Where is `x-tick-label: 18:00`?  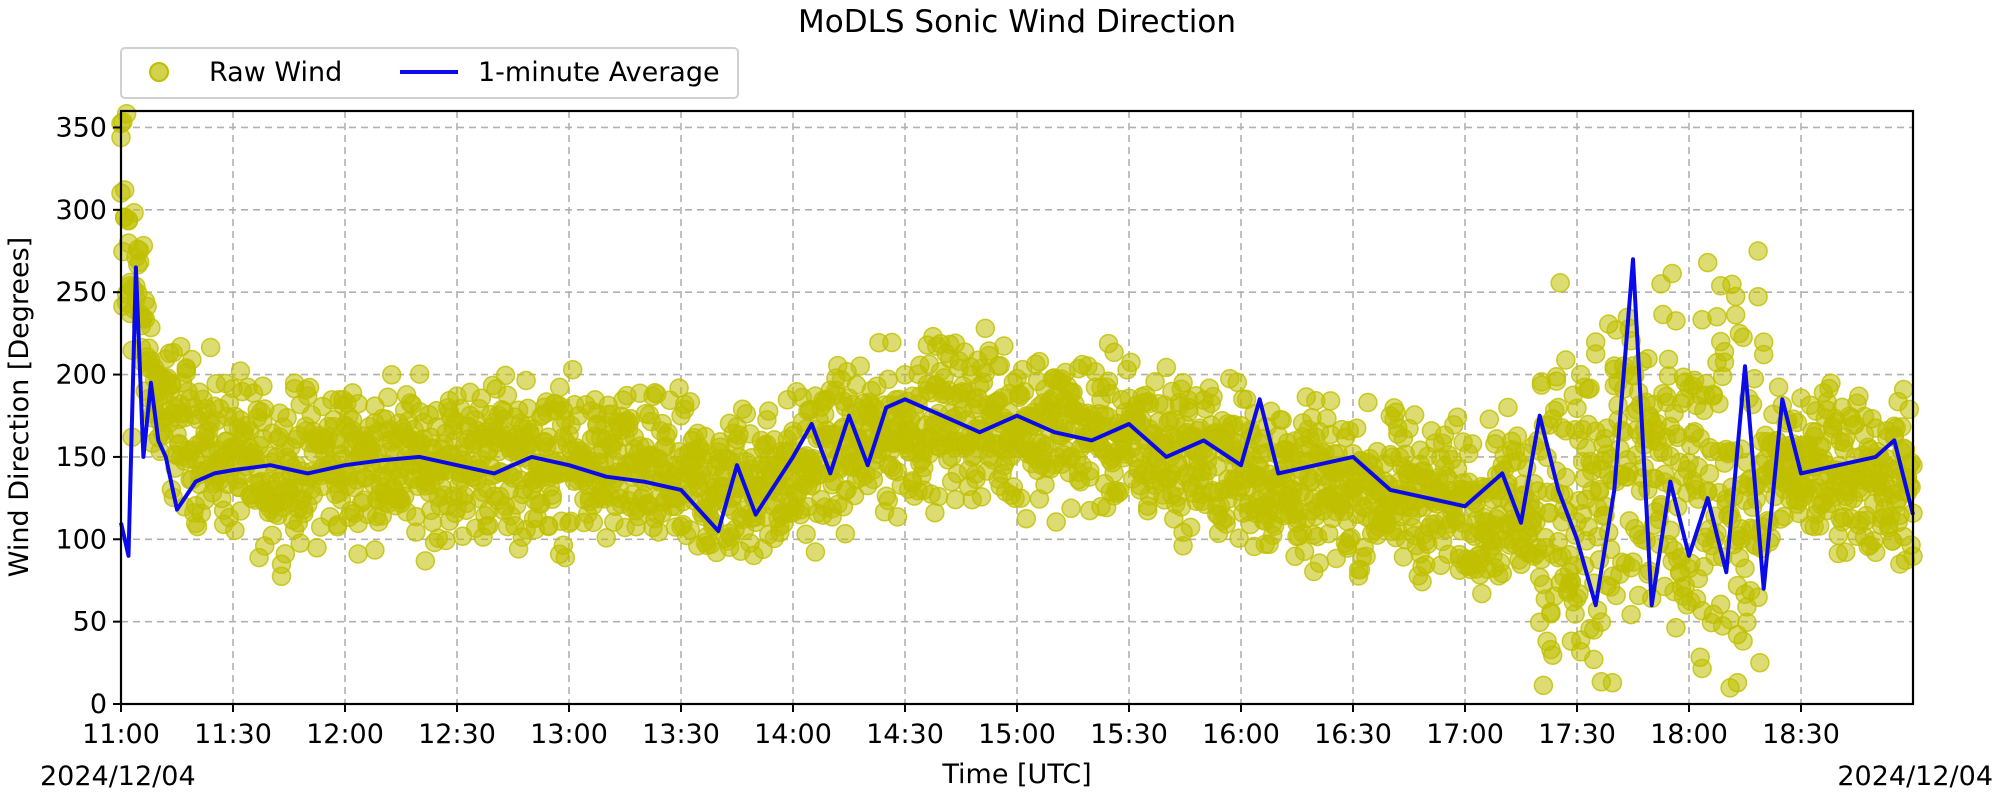
x-tick-label: 18:00 is located at coordinates (1689, 734).